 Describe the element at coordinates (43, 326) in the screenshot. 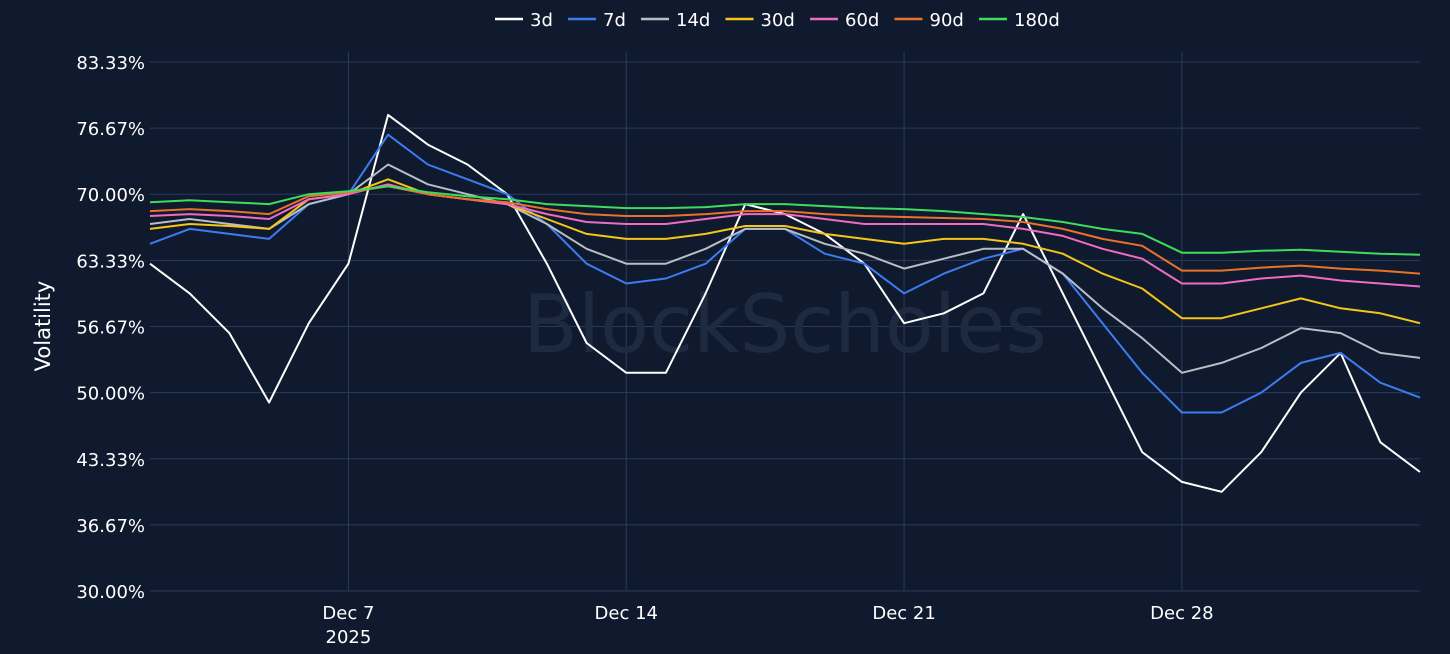

I see `y-axis-label: Volatility` at that location.